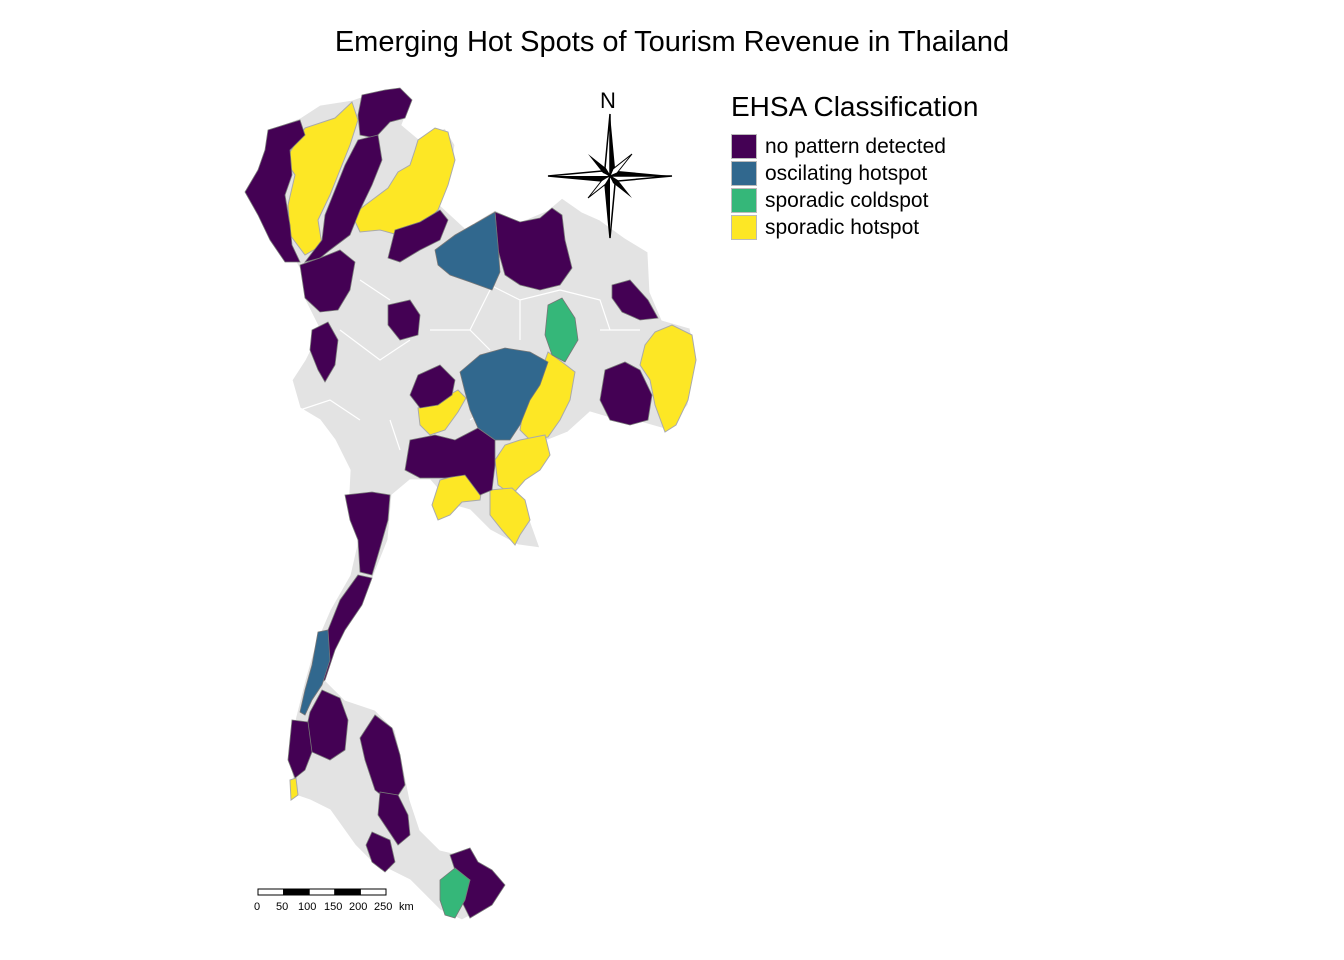  I want to click on legend-label: sporadic coldspot, so click(847, 200).